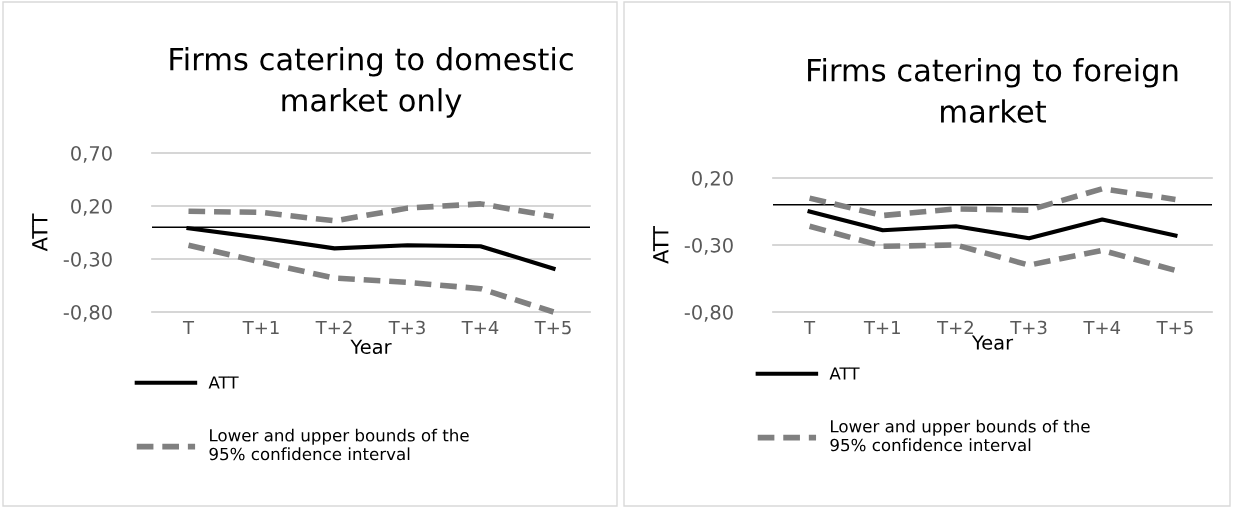  I want to click on chart-title: Firms catering to domestic market only, so click(371, 82).